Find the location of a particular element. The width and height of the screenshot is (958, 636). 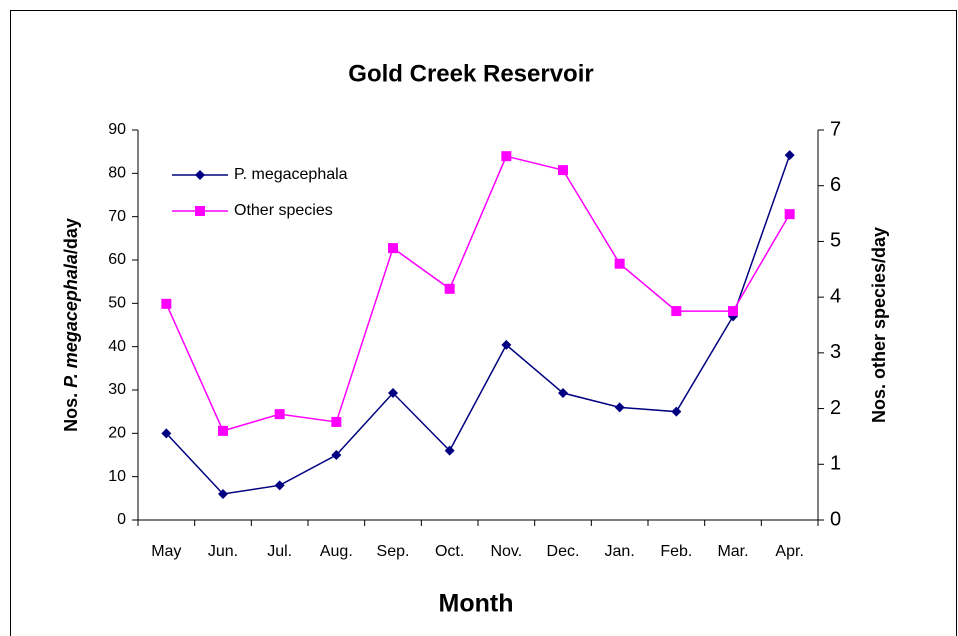

y-title-part: Nos. is located at coordinates (71, 410).